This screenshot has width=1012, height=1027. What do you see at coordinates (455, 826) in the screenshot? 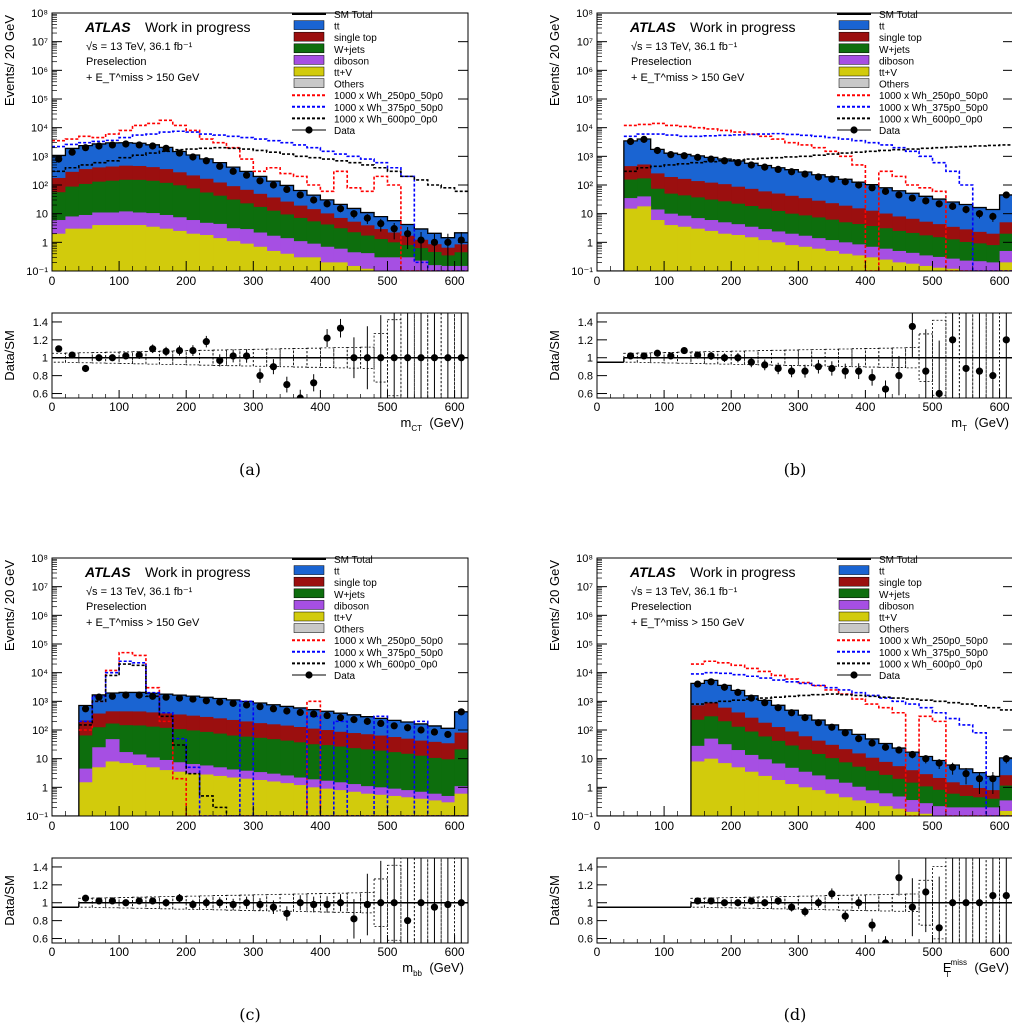
I see `x-tick-label: 600` at bounding box center [455, 826].